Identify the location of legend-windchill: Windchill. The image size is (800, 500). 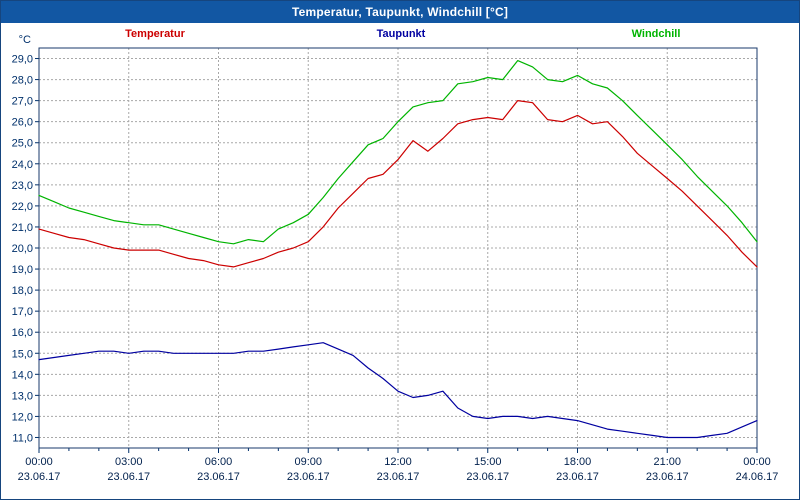
(656, 34).